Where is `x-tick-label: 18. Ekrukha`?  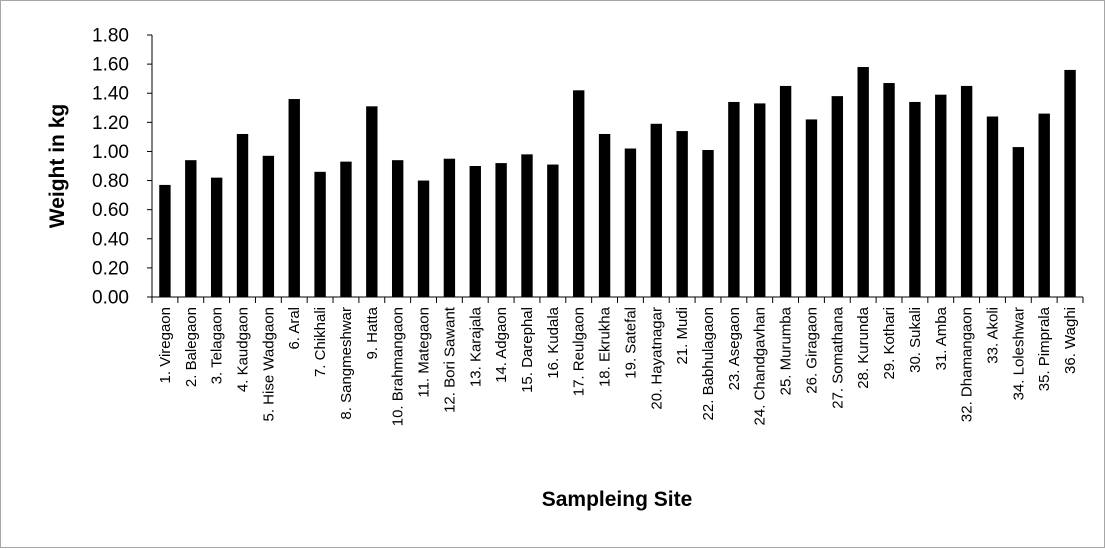
x-tick-label: 18. Ekrukha is located at coordinates (605, 346).